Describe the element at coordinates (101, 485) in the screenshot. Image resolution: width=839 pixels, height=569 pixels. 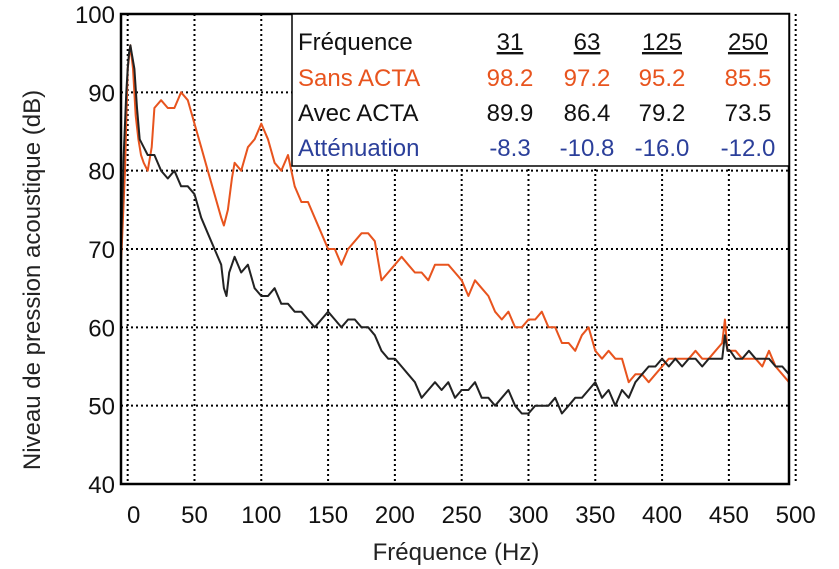
I see `y-tick-label: 40` at that location.